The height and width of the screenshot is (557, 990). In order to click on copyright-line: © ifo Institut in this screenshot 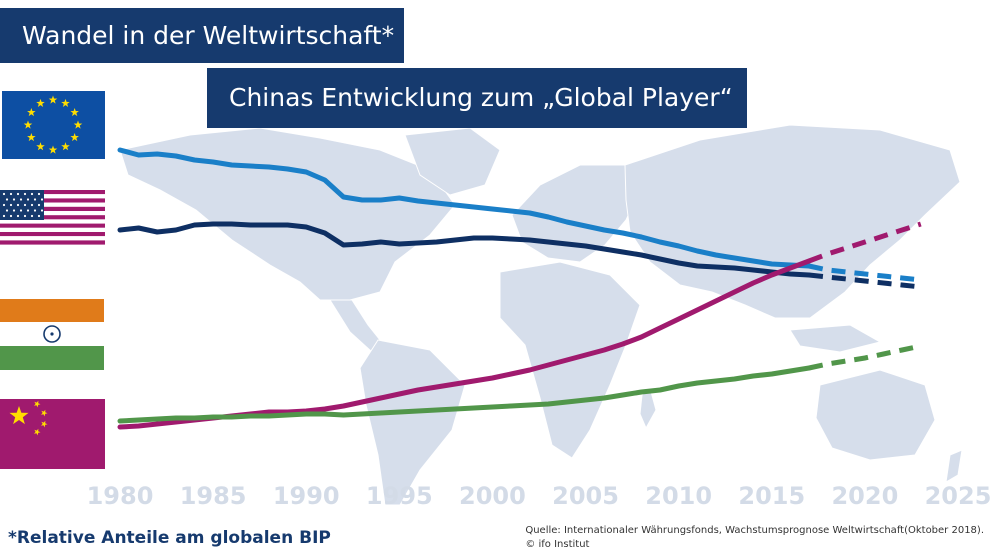, I will do `click(557, 544)`.